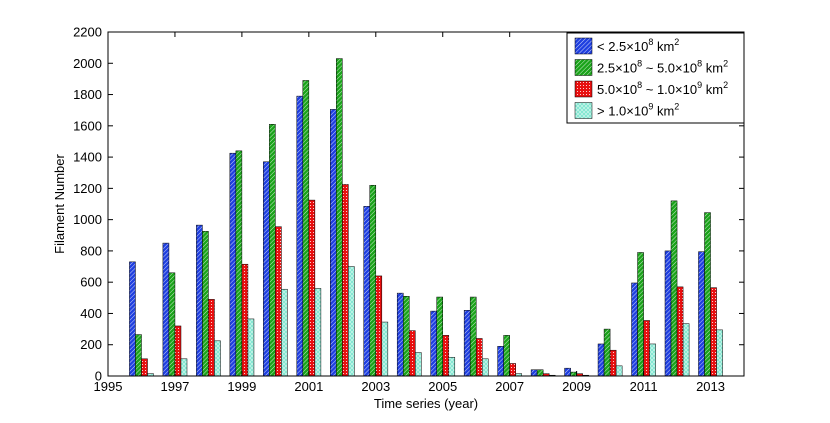  What do you see at coordinates (308, 386) in the screenshot?
I see `x-tick-label: 2001` at bounding box center [308, 386].